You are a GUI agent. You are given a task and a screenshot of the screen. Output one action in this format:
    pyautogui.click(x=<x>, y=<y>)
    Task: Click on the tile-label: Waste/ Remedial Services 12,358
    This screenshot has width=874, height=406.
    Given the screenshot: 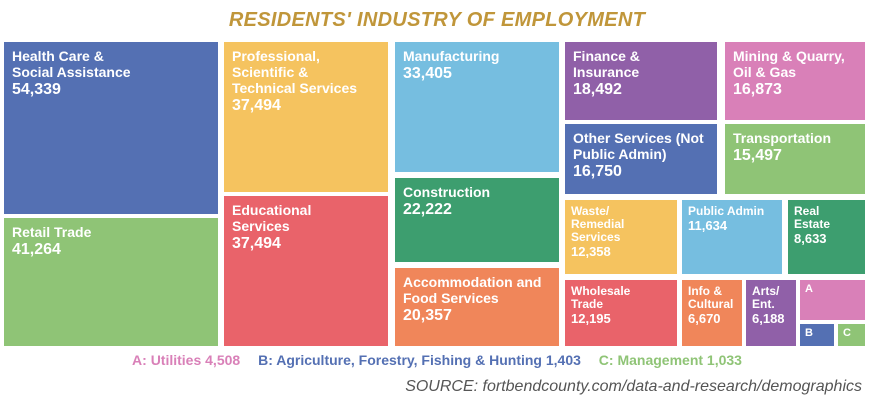 What is the action you would take?
    pyautogui.click(x=622, y=232)
    